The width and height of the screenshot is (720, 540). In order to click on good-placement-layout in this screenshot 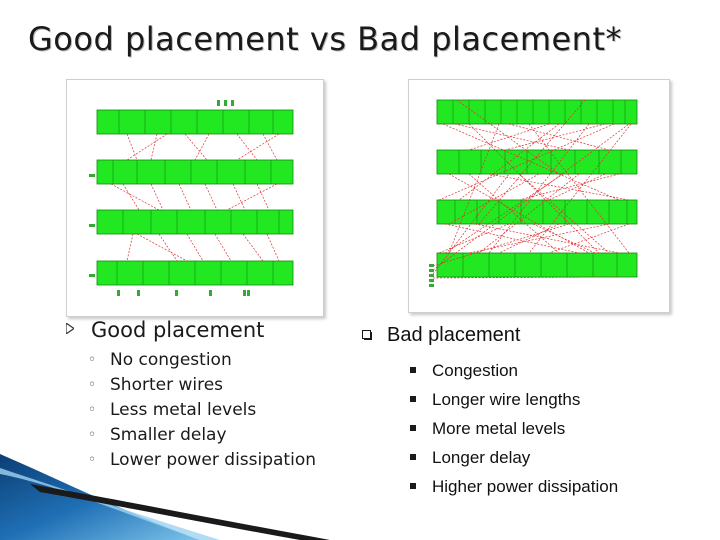, I will do `click(191, 198)`.